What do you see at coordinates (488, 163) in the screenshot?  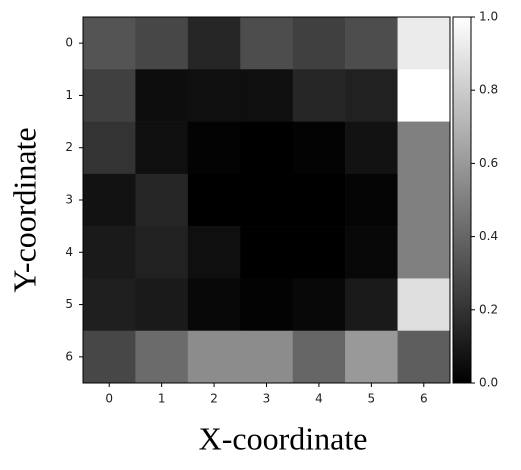 I see `colorbar-tick-label: 0.6` at bounding box center [488, 163].